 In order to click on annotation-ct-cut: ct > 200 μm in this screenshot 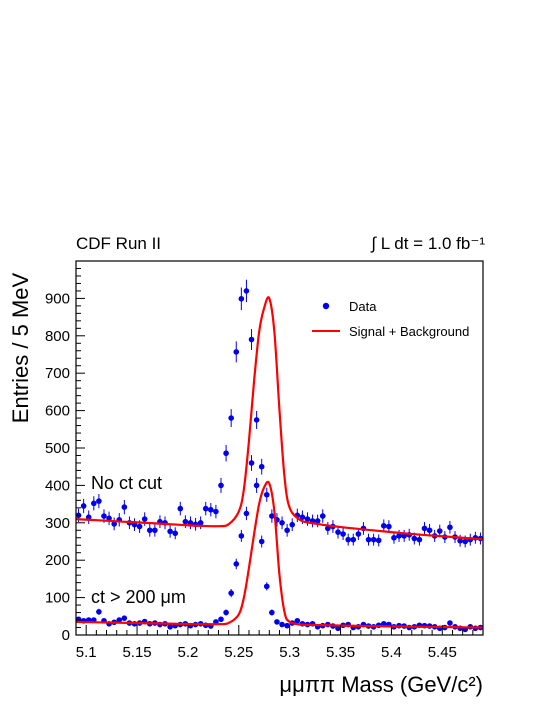, I will do `click(138, 597)`.